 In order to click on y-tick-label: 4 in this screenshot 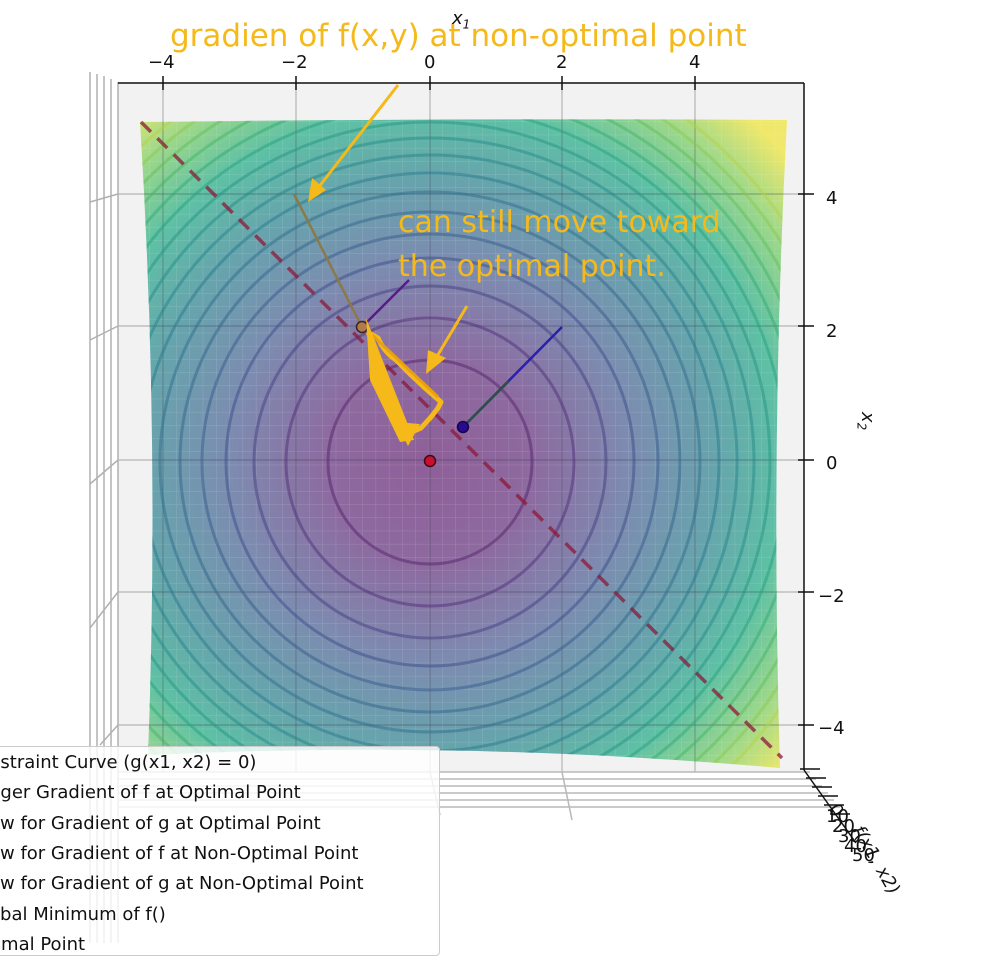, I will do `click(832, 198)`.